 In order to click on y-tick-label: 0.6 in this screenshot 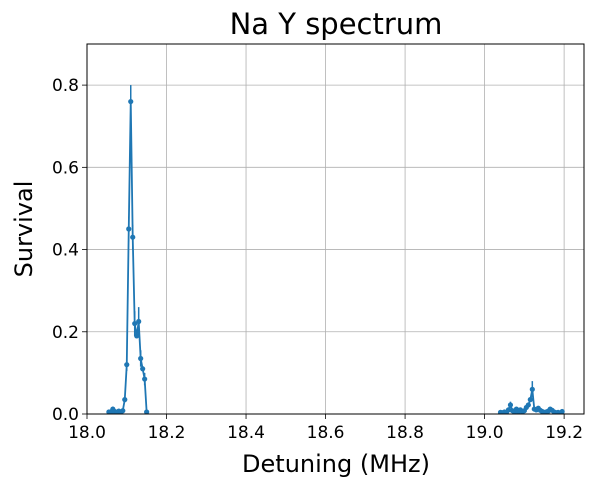, I will do `click(65, 168)`.